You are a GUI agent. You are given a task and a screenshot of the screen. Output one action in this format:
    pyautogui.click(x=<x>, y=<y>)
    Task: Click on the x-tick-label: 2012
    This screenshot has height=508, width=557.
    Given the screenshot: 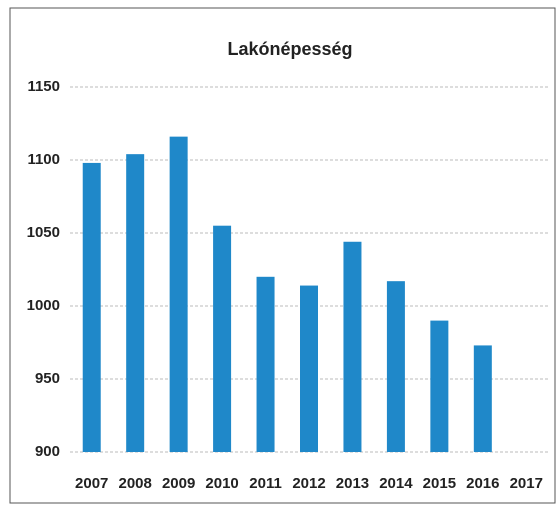 What is the action you would take?
    pyautogui.click(x=308, y=483)
    